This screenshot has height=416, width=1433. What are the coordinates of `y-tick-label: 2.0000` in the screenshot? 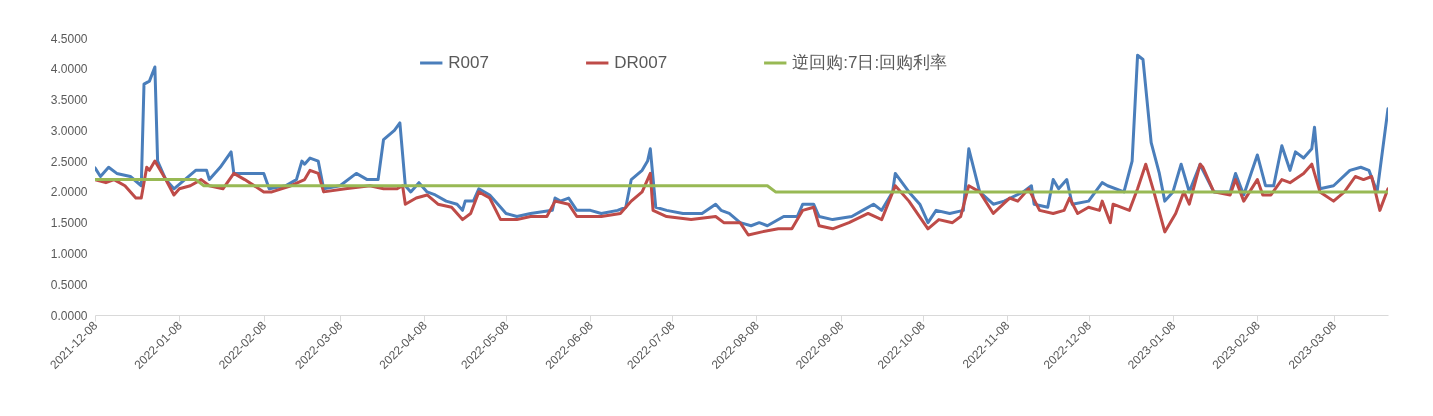 It's located at (69, 192).